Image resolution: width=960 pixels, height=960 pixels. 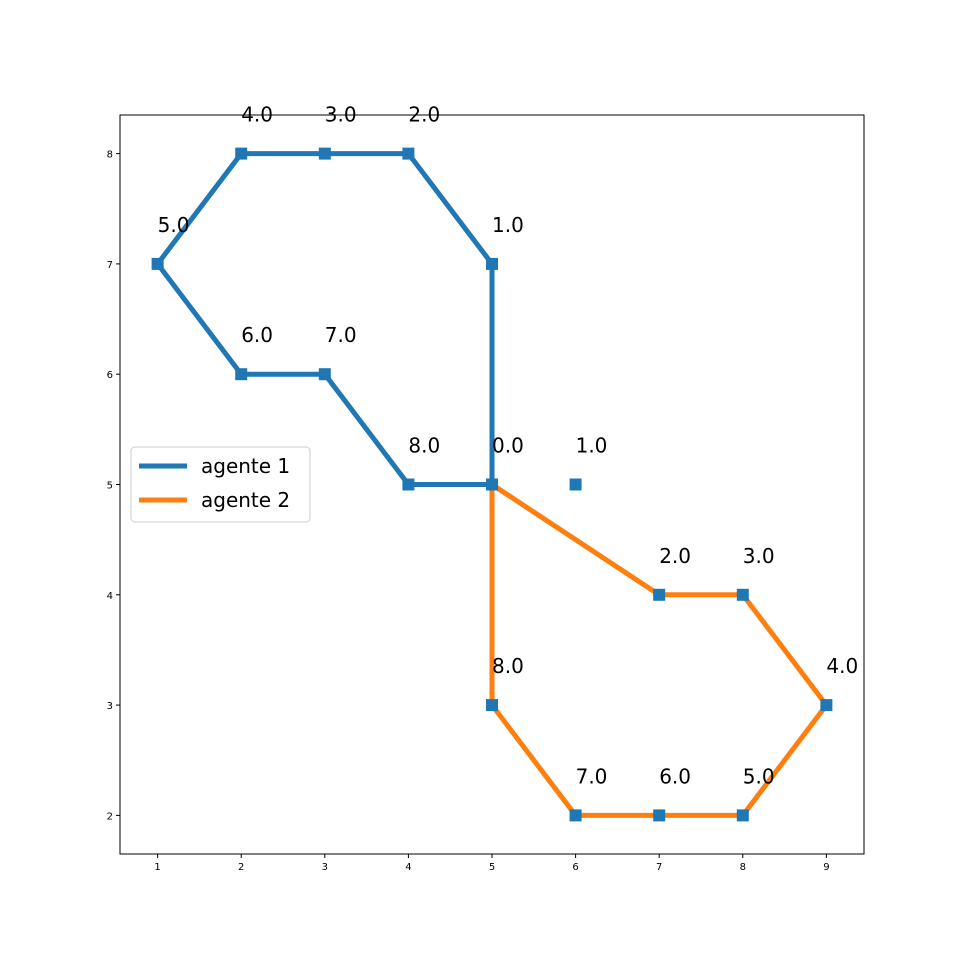 I want to click on y-tick-label: 8, so click(x=110, y=155).